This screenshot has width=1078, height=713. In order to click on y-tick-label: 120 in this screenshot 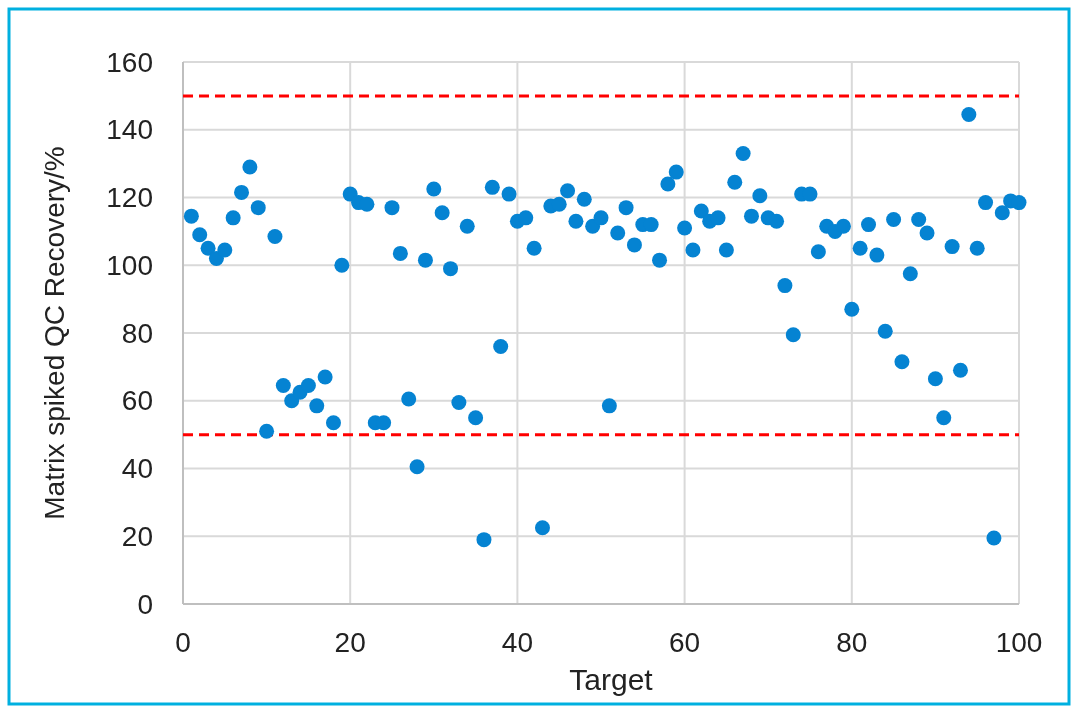, I will do `click(129, 197)`.